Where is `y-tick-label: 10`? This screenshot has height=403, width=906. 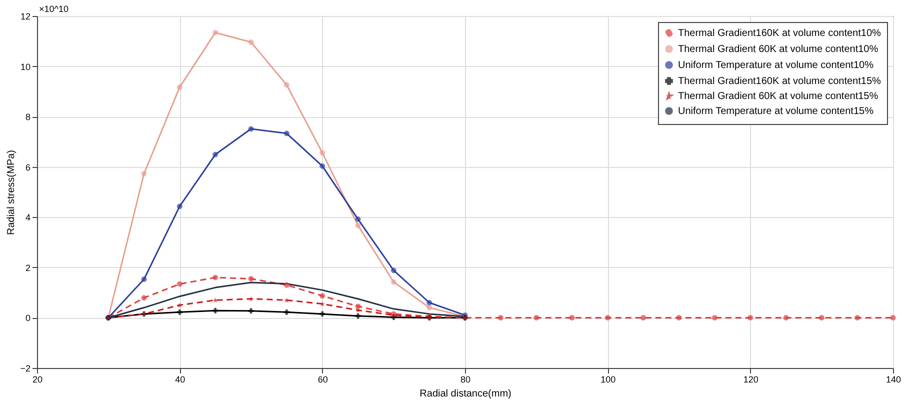
y-tick-label: 10 is located at coordinates (25, 67).